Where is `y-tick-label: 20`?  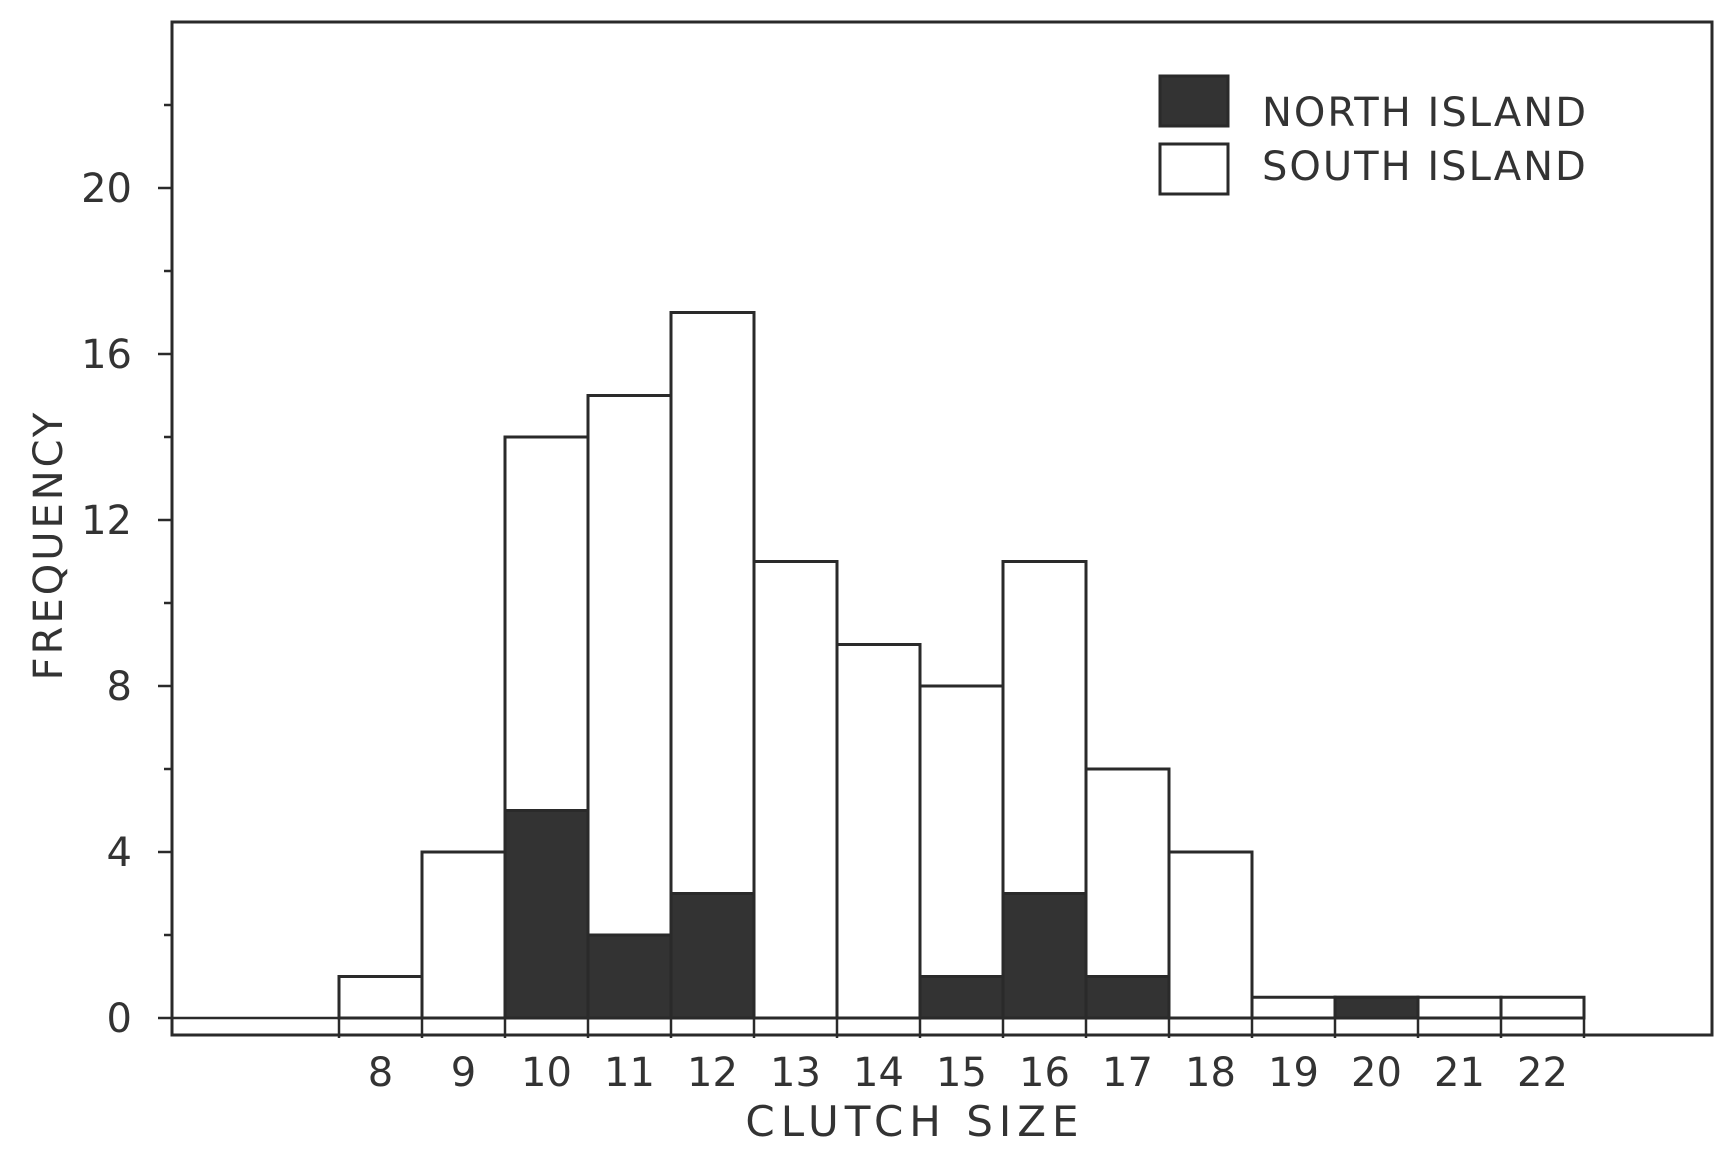
y-tick-label: 20 is located at coordinates (106, 189).